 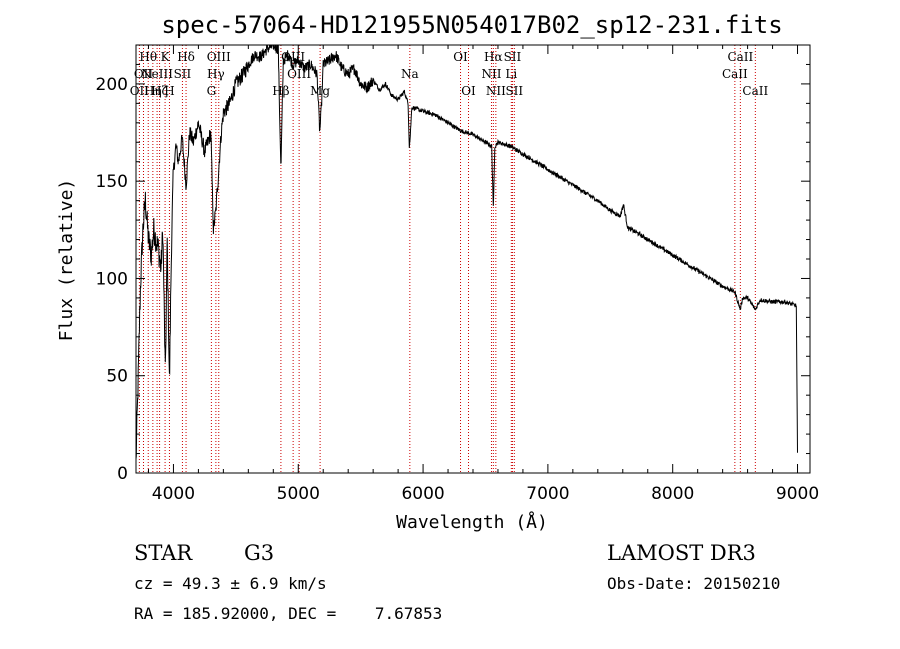 I want to click on y-tick-label: 0, so click(x=122, y=474).